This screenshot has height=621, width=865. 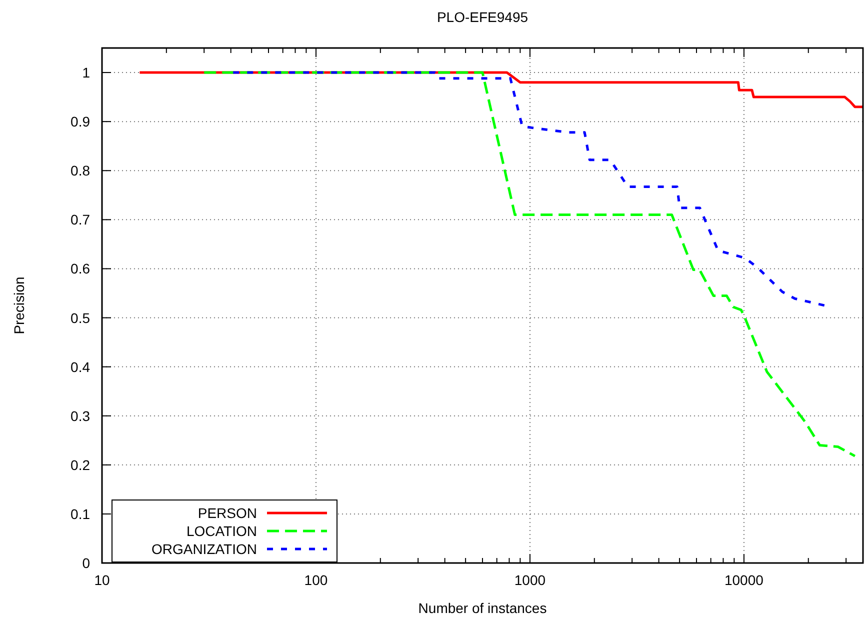 I want to click on x-tick-label: 100, so click(x=316, y=580).